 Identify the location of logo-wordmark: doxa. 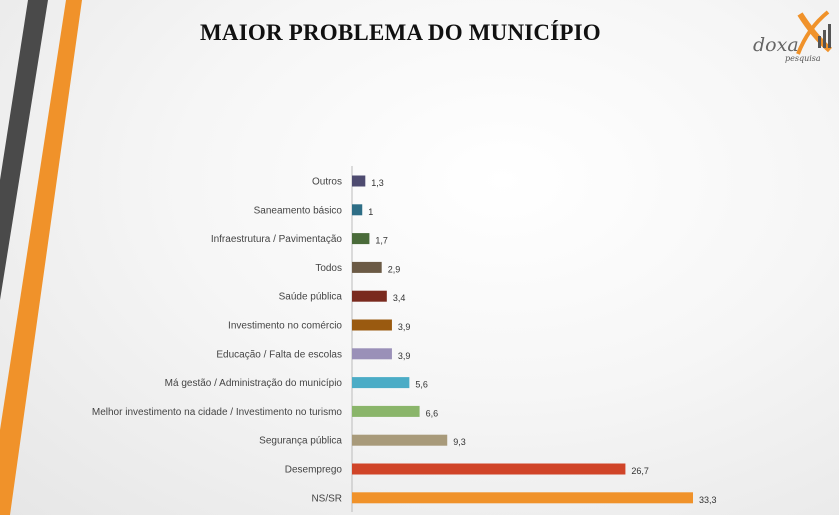
(776, 45).